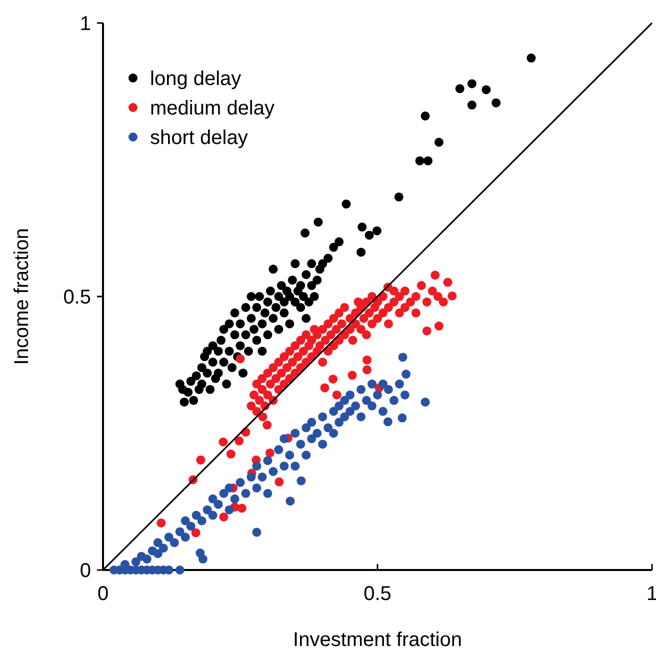  Describe the element at coordinates (85, 571) in the screenshot. I see `y-tick-label: 0` at that location.